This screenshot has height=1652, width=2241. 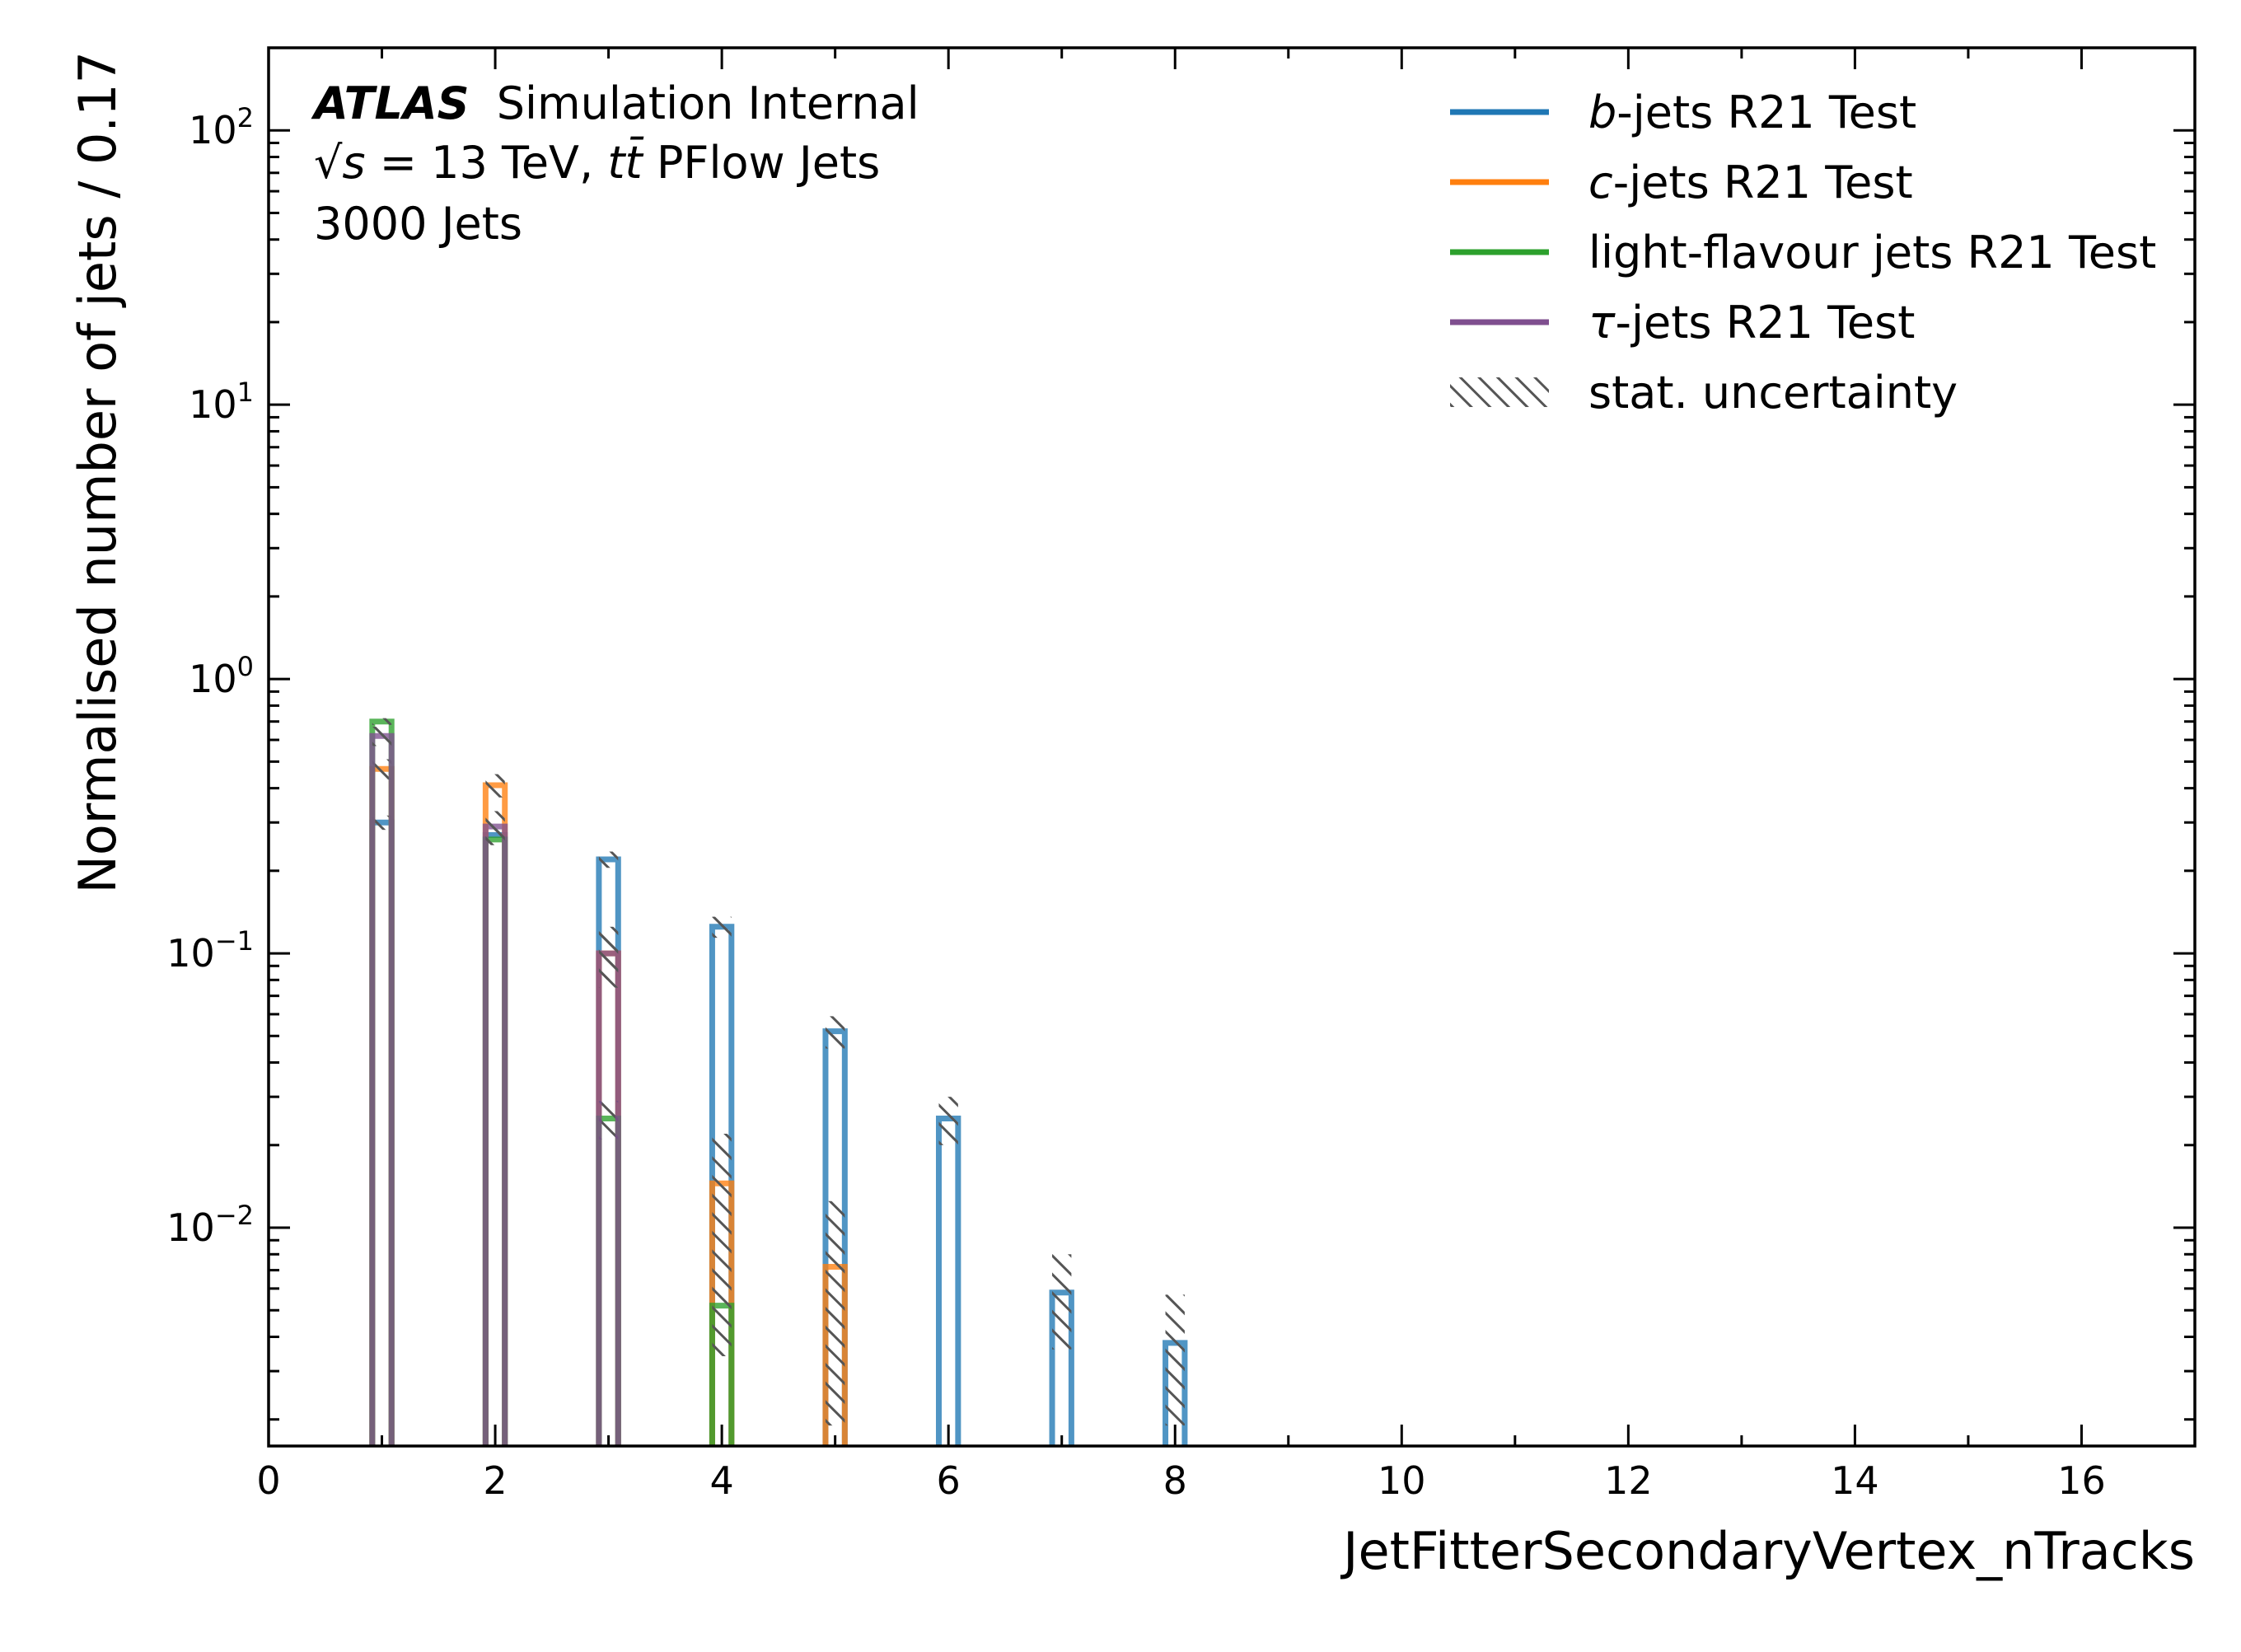 What do you see at coordinates (221, 676) in the screenshot?
I see `y-tick-label: 10⁰` at bounding box center [221, 676].